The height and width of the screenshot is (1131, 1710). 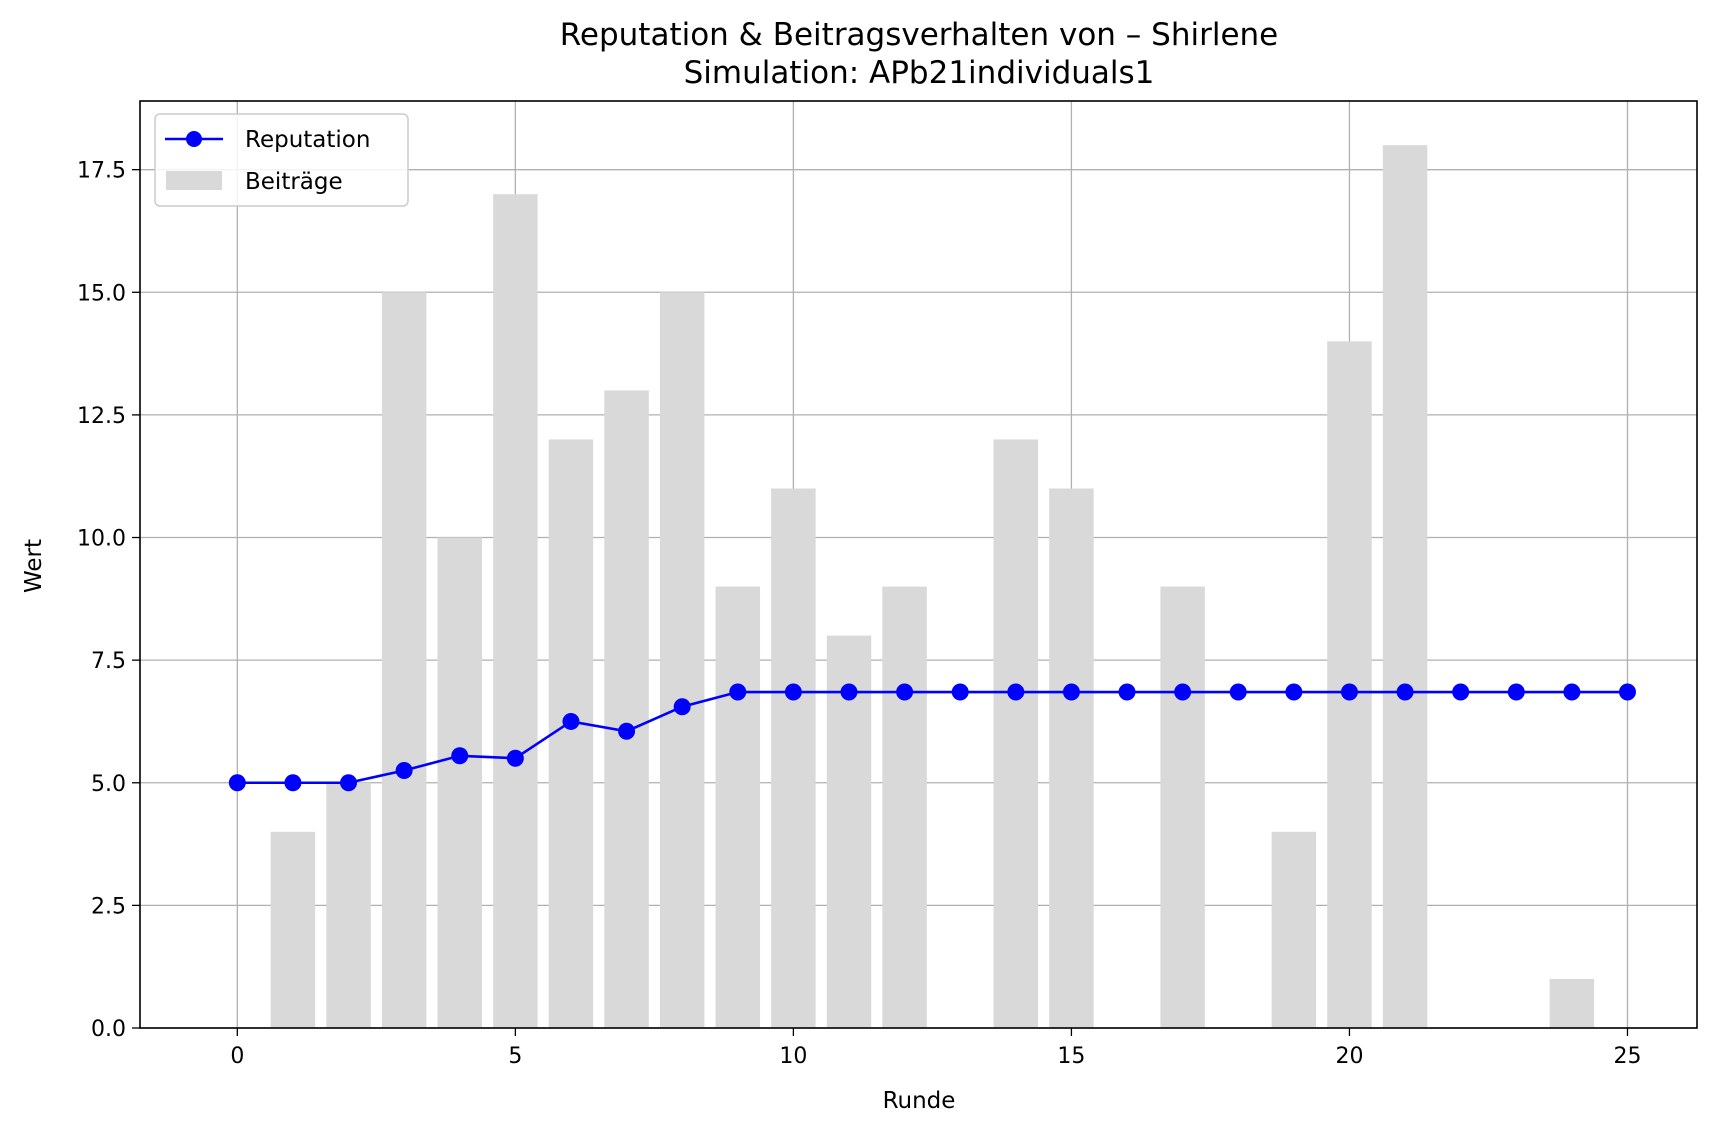 What do you see at coordinates (919, 1101) in the screenshot?
I see `x-axis-label: Runde` at bounding box center [919, 1101].